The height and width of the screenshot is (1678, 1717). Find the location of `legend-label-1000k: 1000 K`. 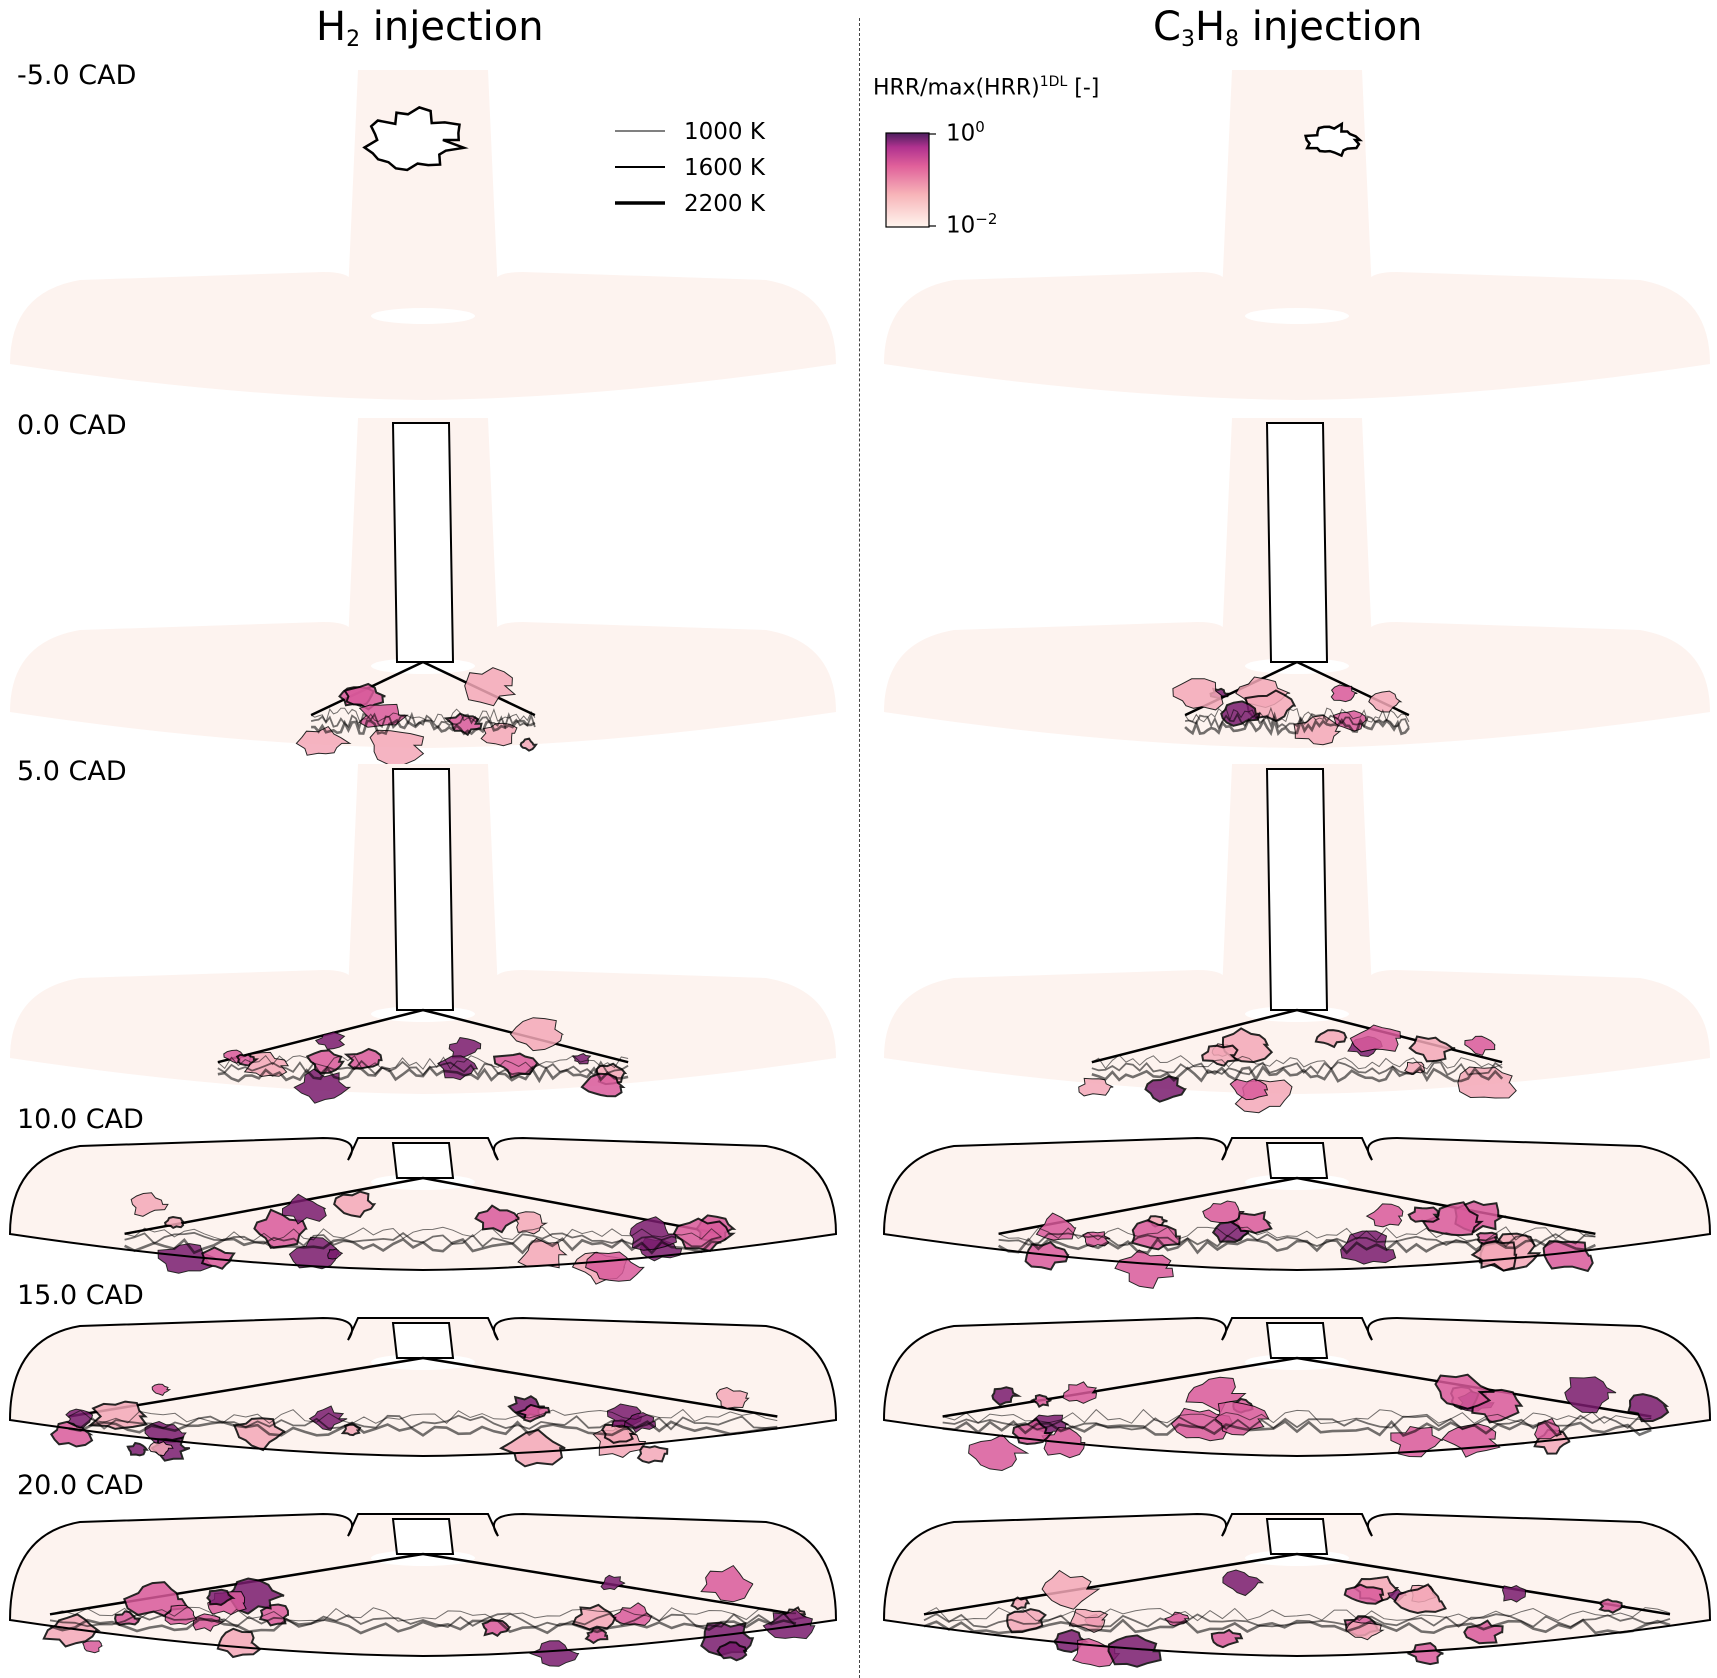

legend-label-1000k: 1000 K is located at coordinates (725, 132).